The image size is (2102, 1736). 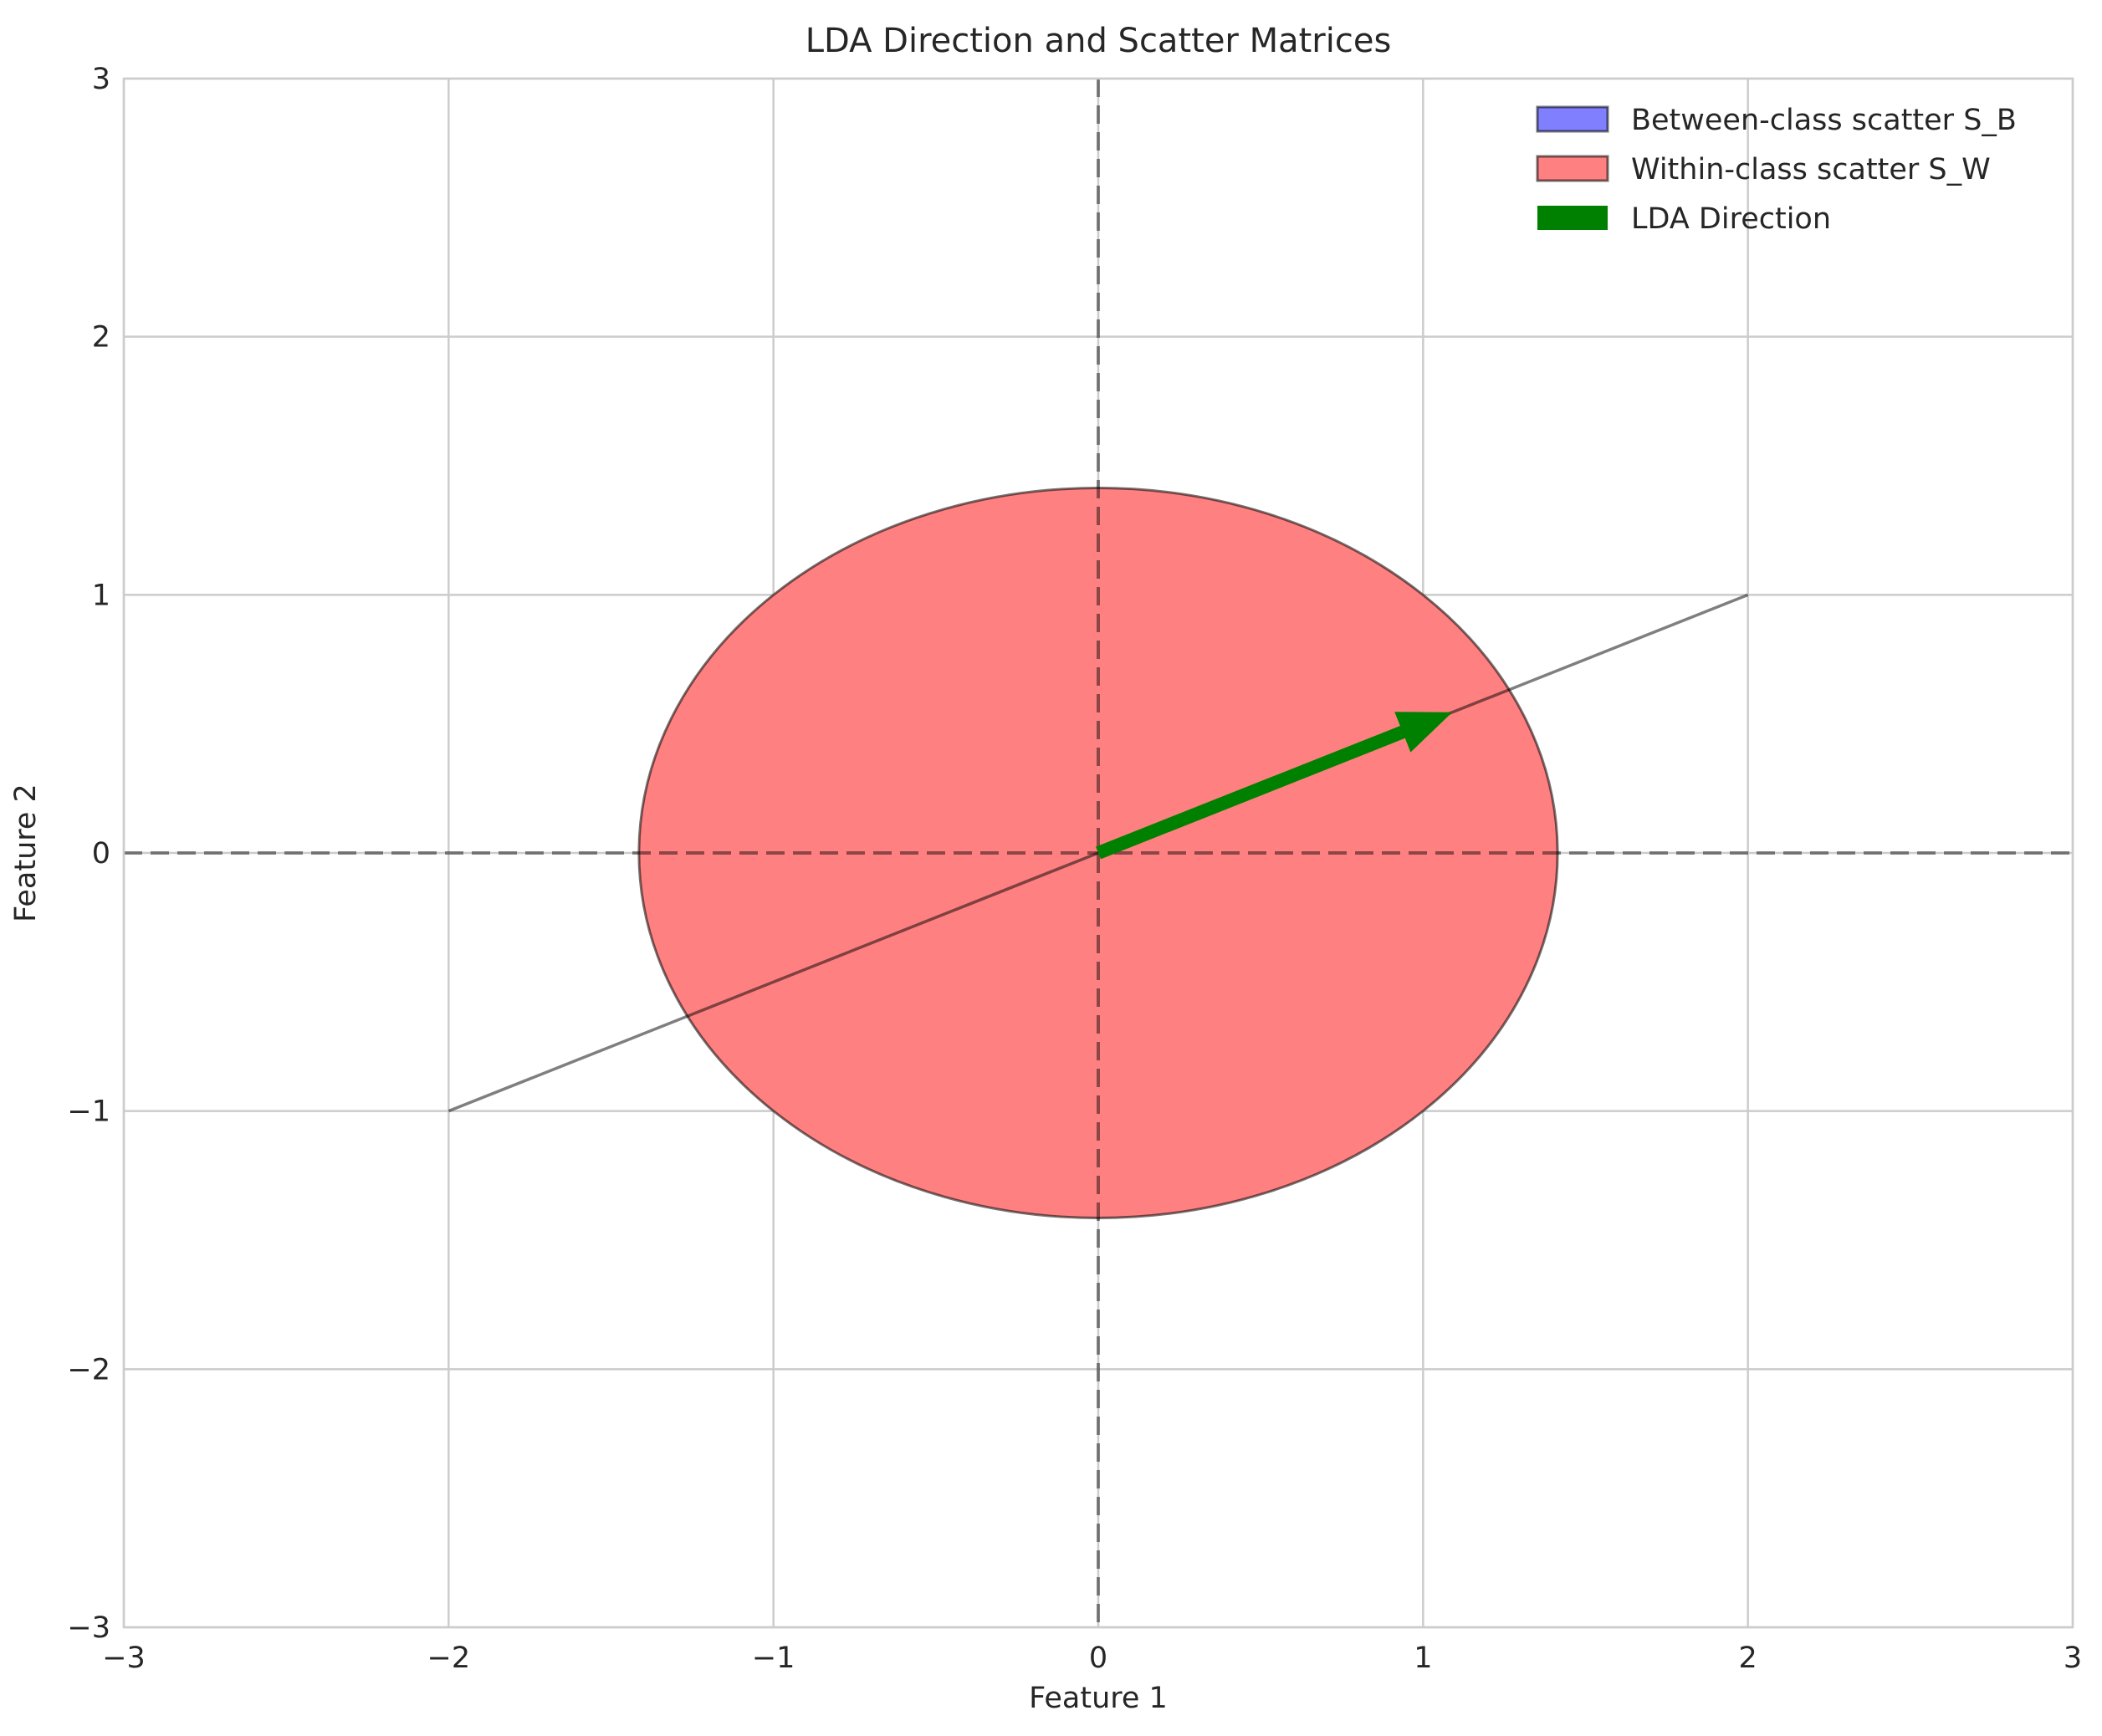 I want to click on legend-label: Within-class scatter S_W, so click(x=1811, y=169).